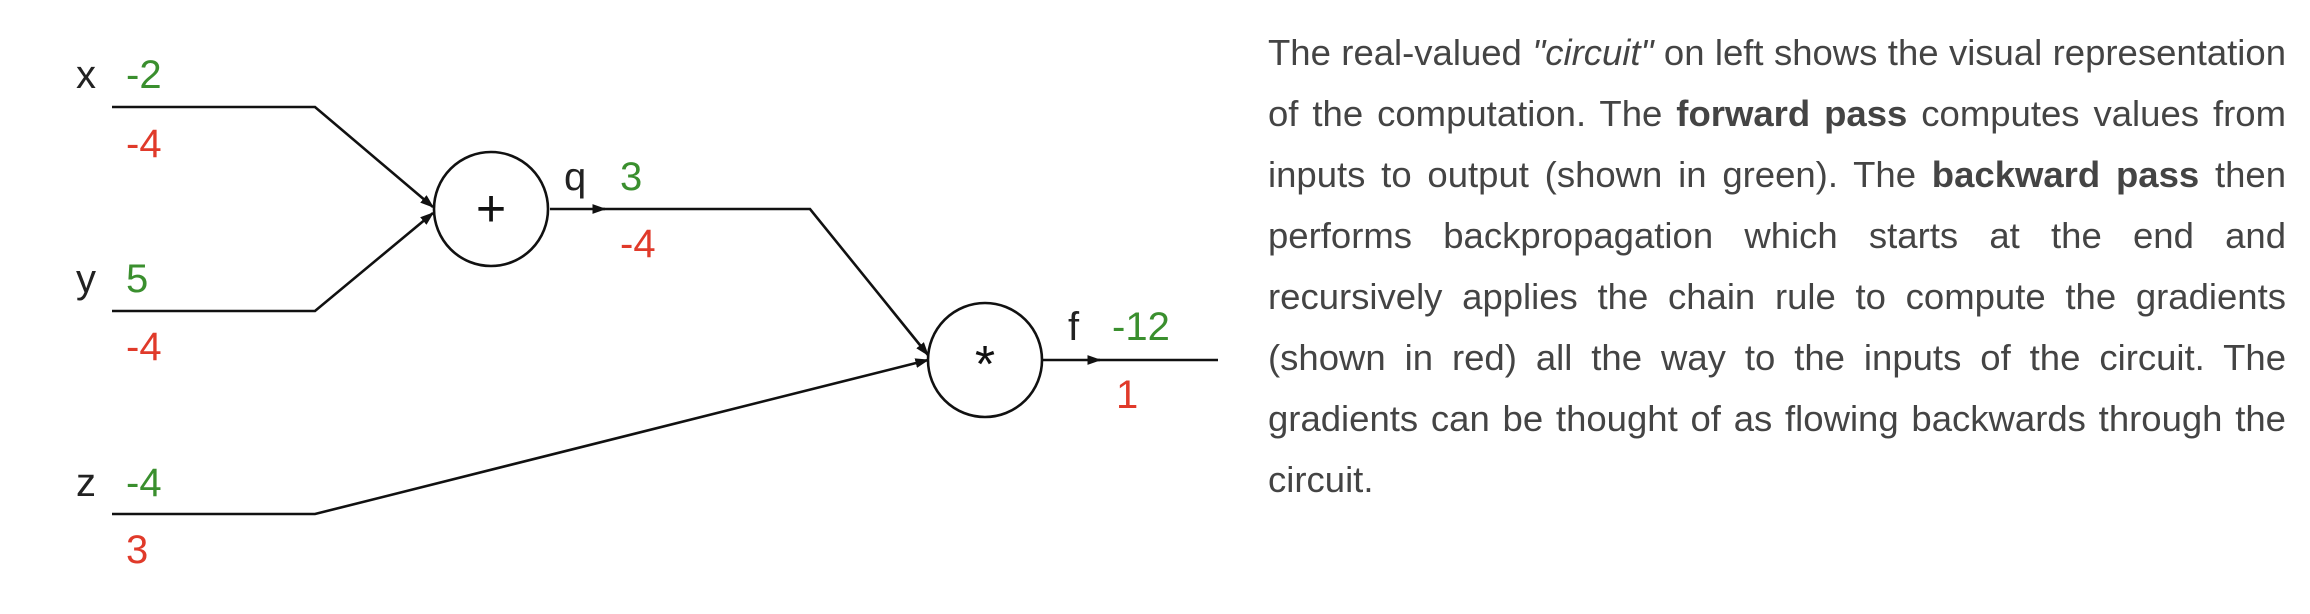  What do you see at coordinates (2065, 174) in the screenshot?
I see `backward-pass-term: backward pass` at bounding box center [2065, 174].